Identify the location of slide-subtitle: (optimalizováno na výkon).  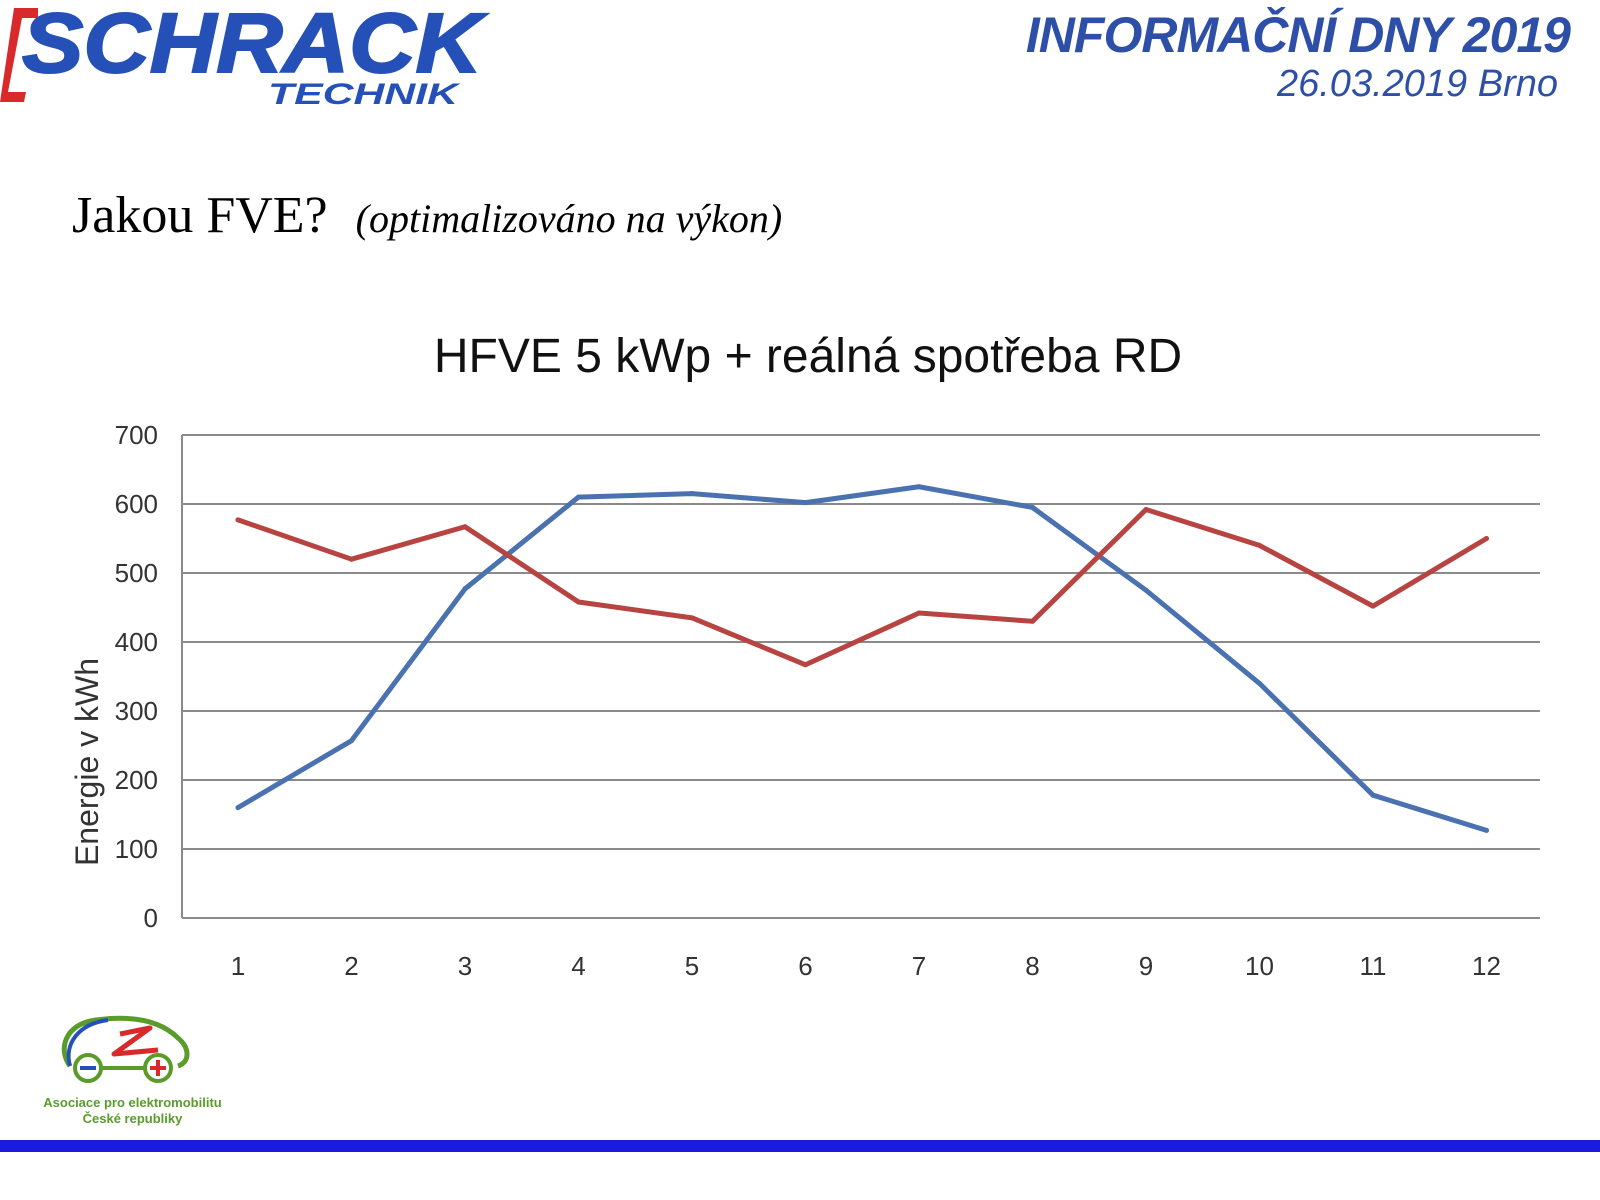
(569, 218).